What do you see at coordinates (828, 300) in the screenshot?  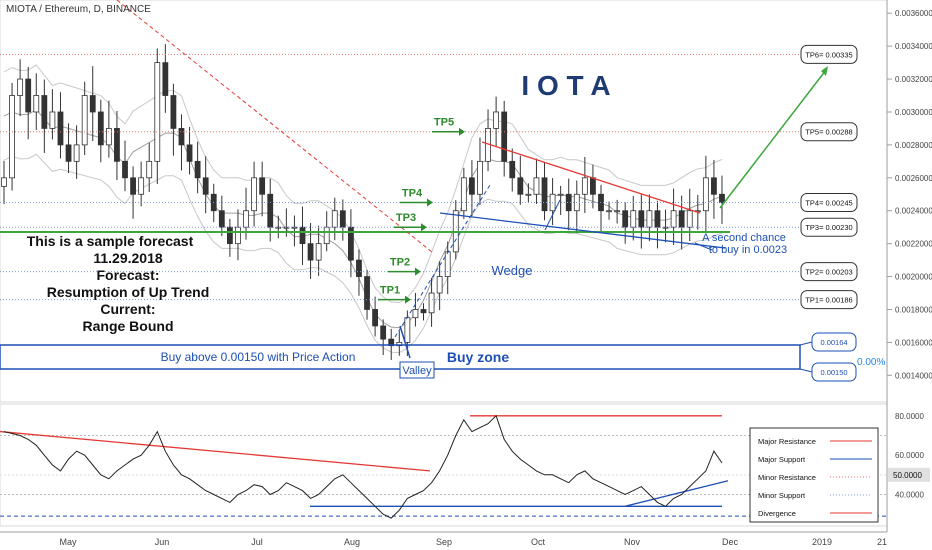 I see `tp-box-label: TP1= 0.00186` at bounding box center [828, 300].